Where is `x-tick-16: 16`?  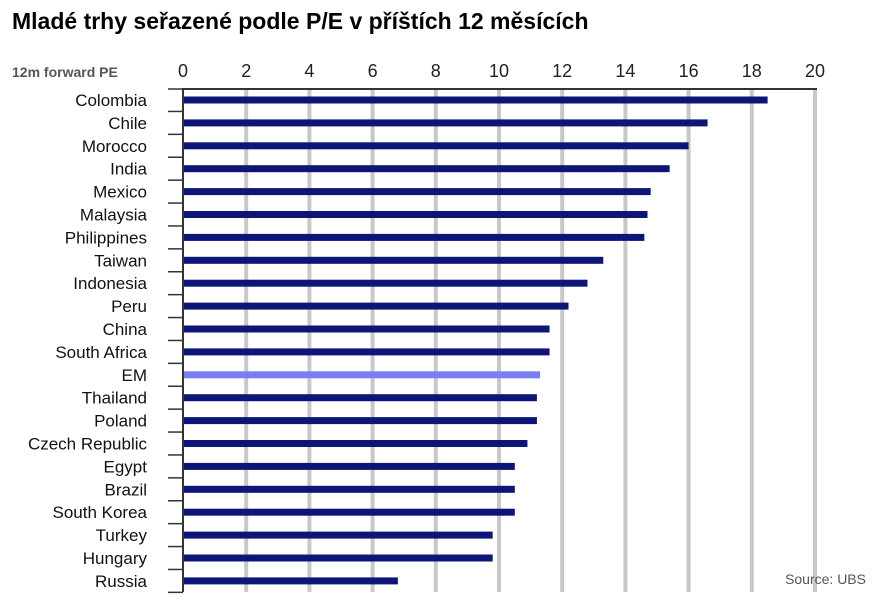
x-tick-16: 16 is located at coordinates (689, 71).